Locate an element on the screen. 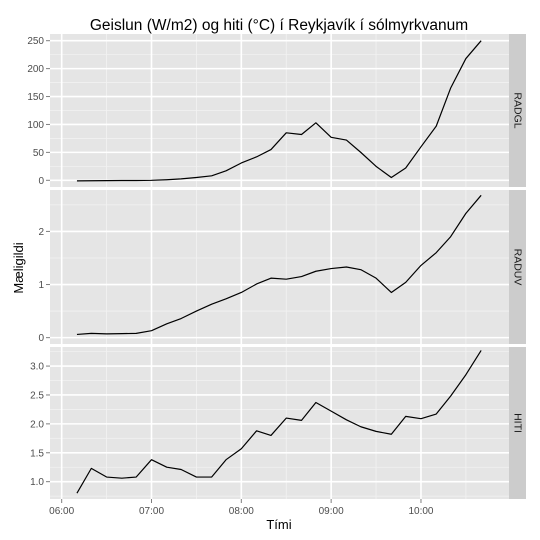  y-tick-label: 1.0 is located at coordinates (37, 482).